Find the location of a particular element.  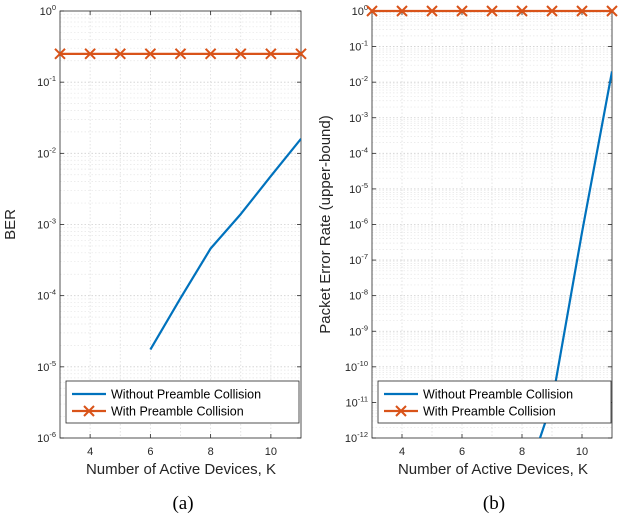

y-tick-label: 10⁻¹⁰ is located at coordinates (356, 366).